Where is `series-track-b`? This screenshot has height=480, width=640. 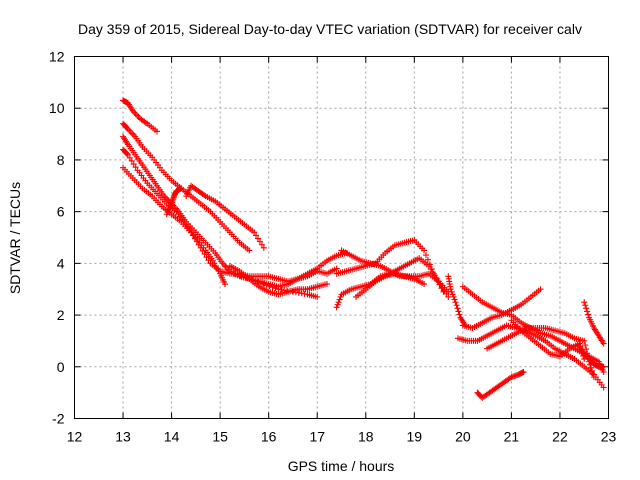
series-track-b is located at coordinates (186, 187).